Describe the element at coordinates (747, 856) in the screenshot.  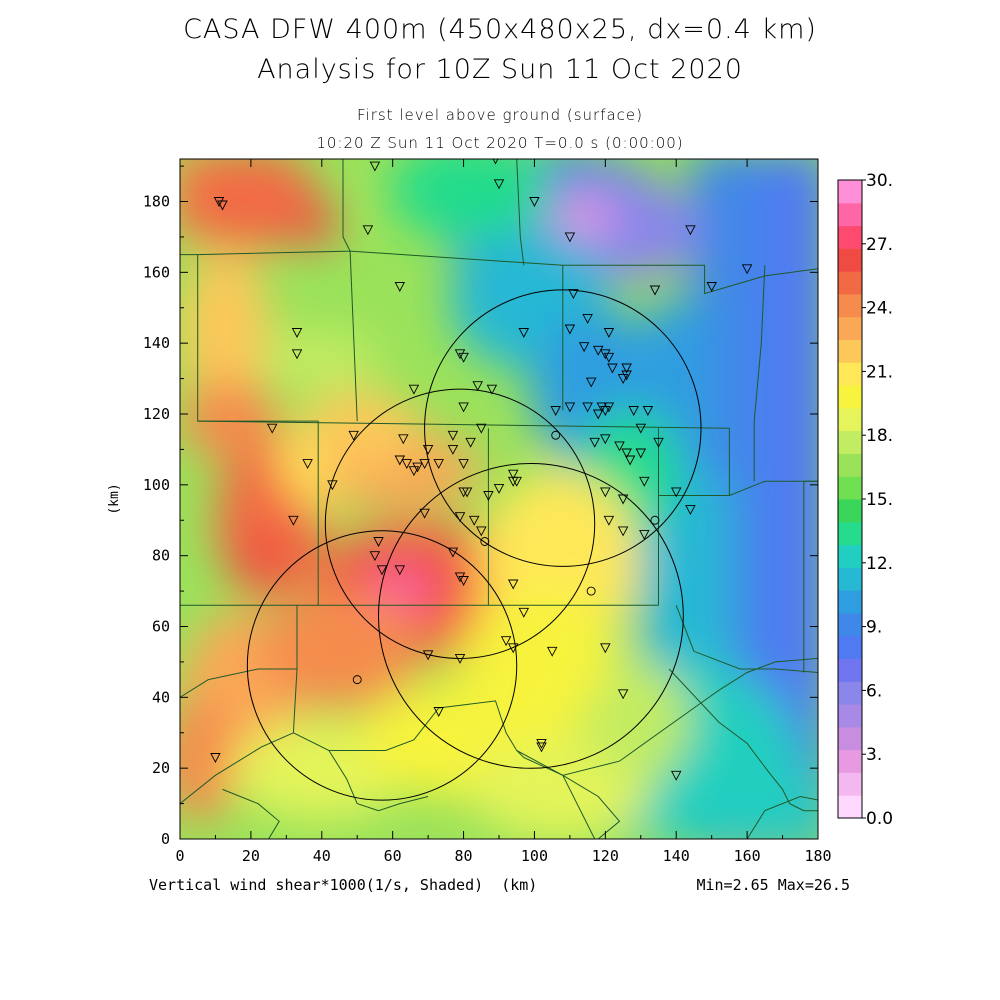
I see `x-tick-label: 160` at that location.